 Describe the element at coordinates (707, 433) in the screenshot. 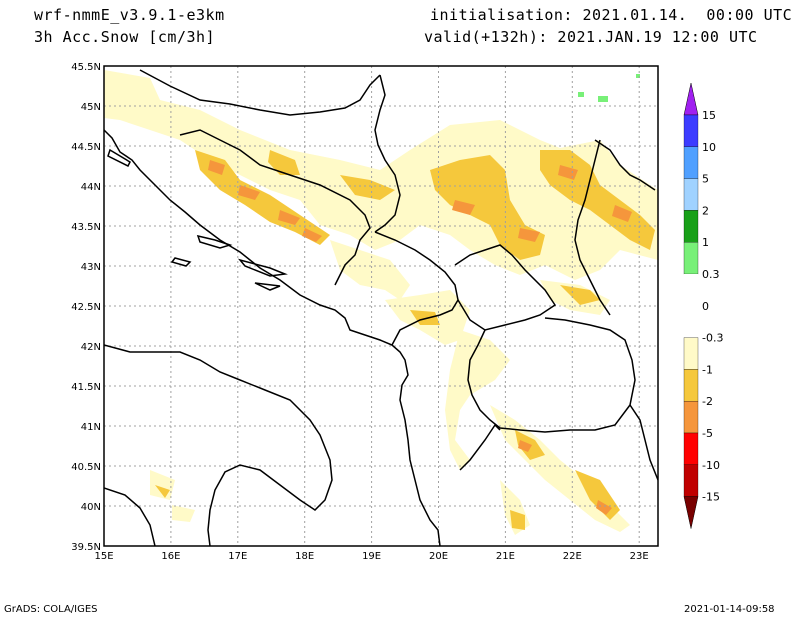

I see `colorbar-label: -5` at that location.